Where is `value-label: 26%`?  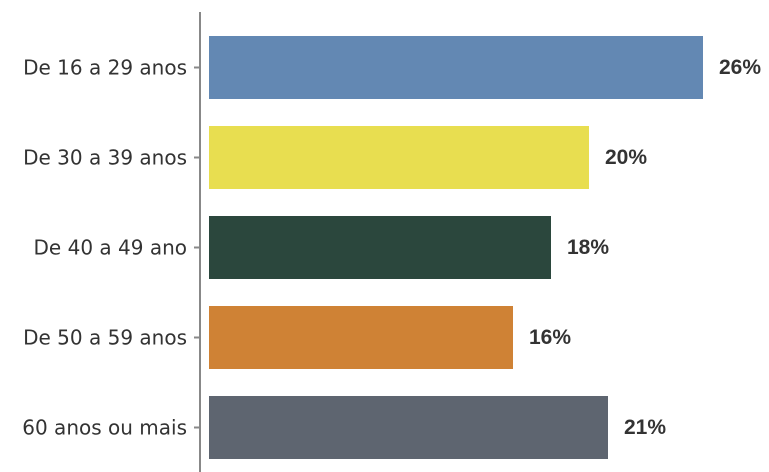 value-label: 26% is located at coordinates (740, 67).